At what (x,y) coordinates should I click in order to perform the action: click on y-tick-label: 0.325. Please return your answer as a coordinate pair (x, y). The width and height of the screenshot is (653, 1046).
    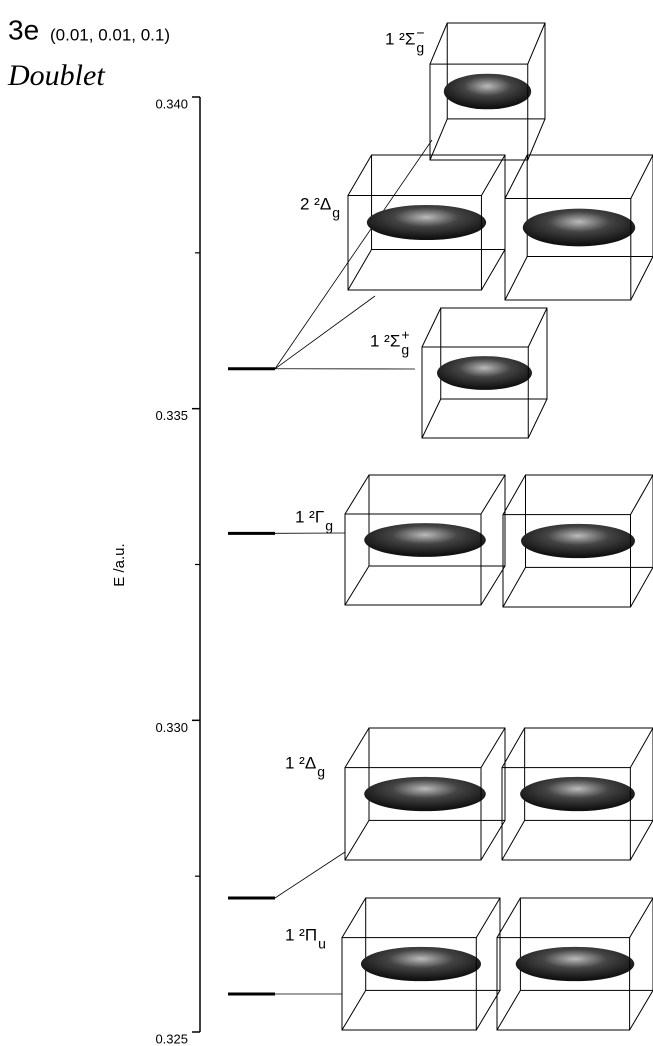
    Looking at the image, I should click on (171, 1038).